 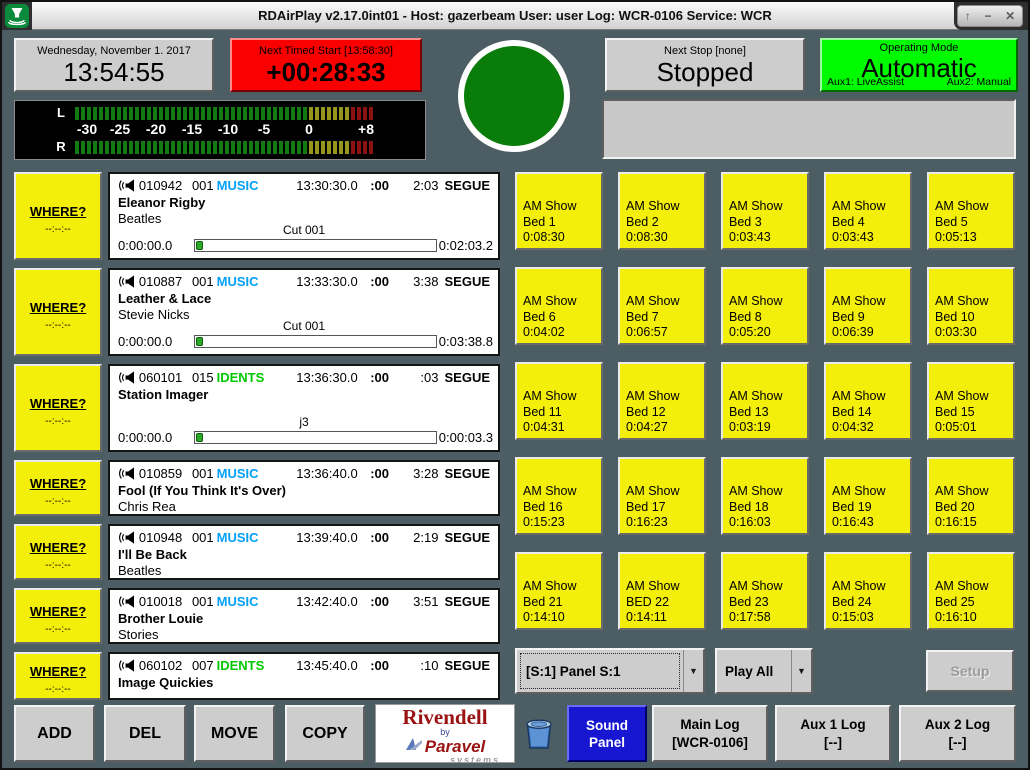 What do you see at coordinates (705, 72) in the screenshot?
I see `next-stop-value: Stopped` at bounding box center [705, 72].